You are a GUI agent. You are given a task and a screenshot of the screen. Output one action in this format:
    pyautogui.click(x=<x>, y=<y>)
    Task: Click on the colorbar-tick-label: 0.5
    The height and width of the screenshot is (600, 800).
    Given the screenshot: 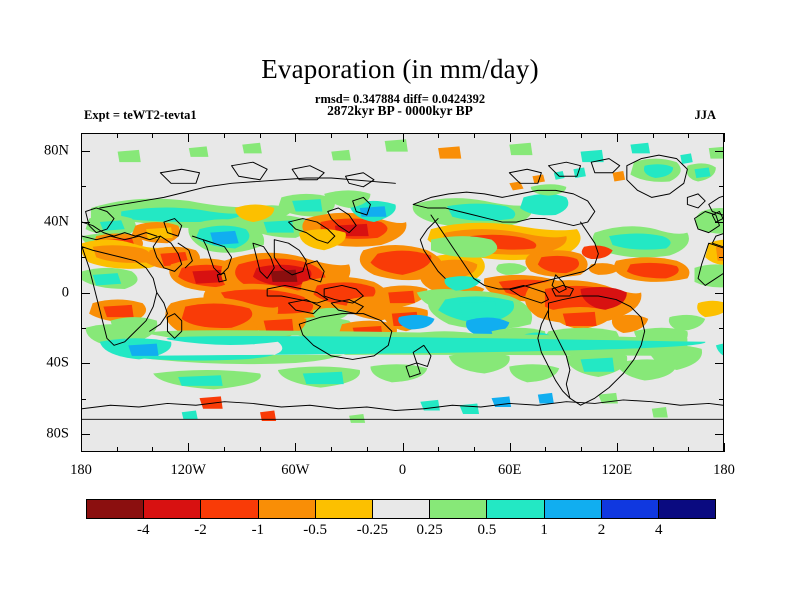 What is the action you would take?
    pyautogui.click(x=487, y=530)
    